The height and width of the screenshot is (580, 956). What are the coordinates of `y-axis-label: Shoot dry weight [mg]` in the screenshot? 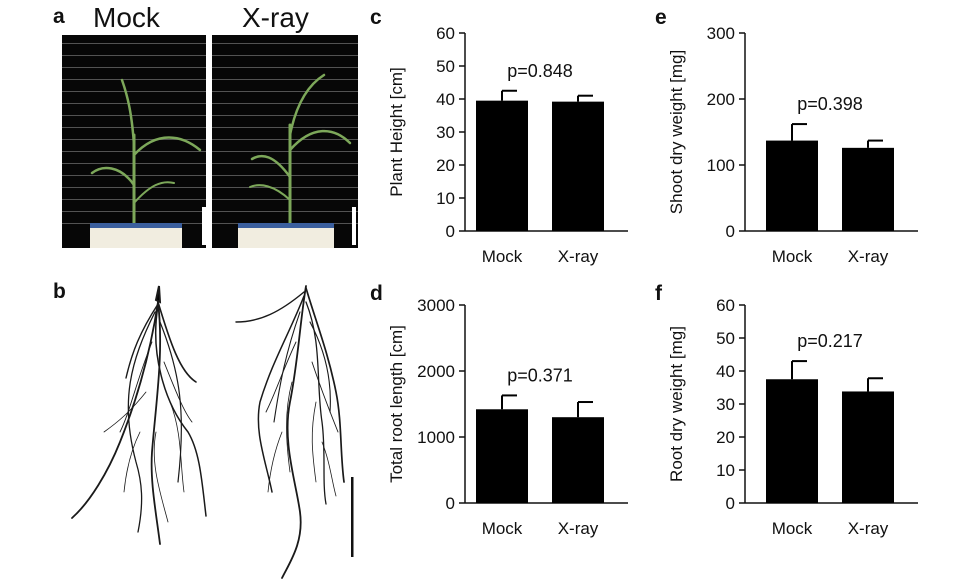 It's located at (676, 132).